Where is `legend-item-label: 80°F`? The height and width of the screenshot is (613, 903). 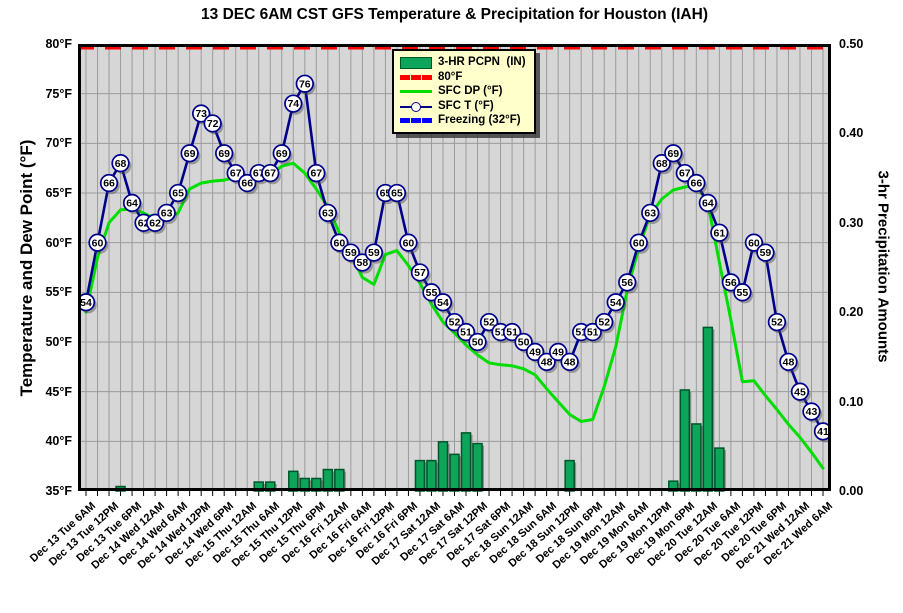
legend-item-label: 80°F is located at coordinates (450, 76).